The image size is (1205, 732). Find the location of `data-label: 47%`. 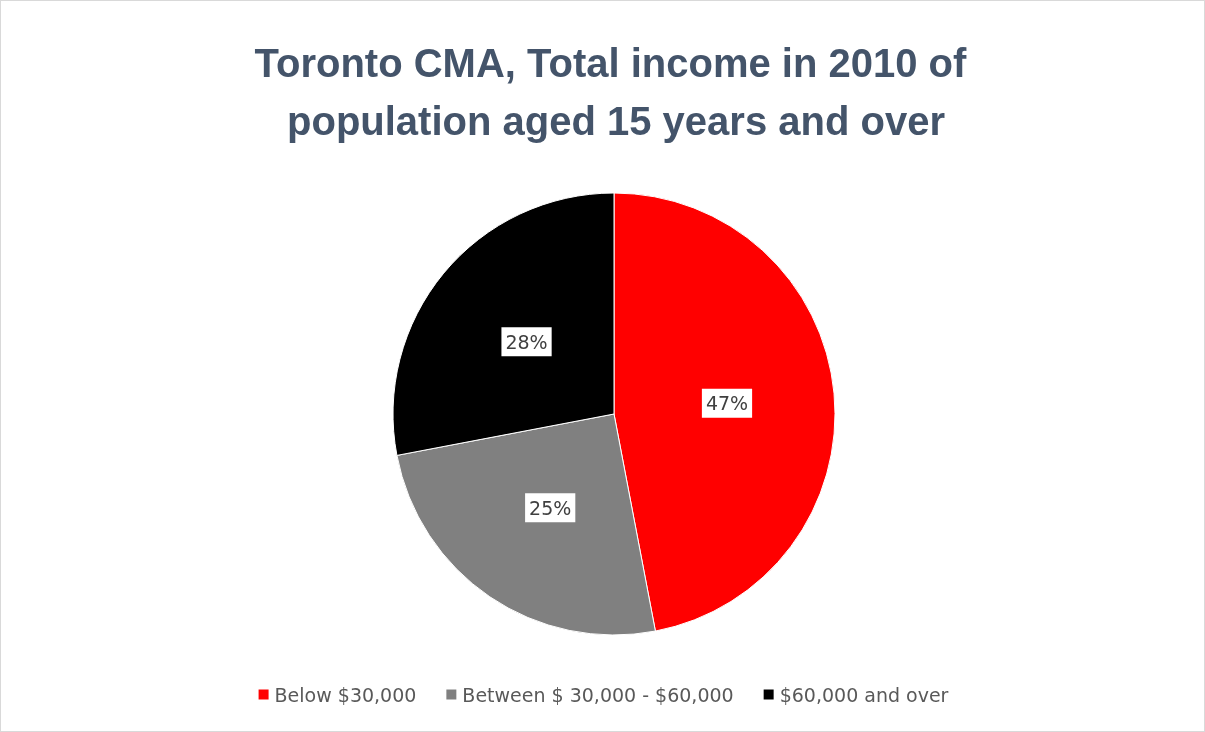

data-label: 47% is located at coordinates (727, 403).